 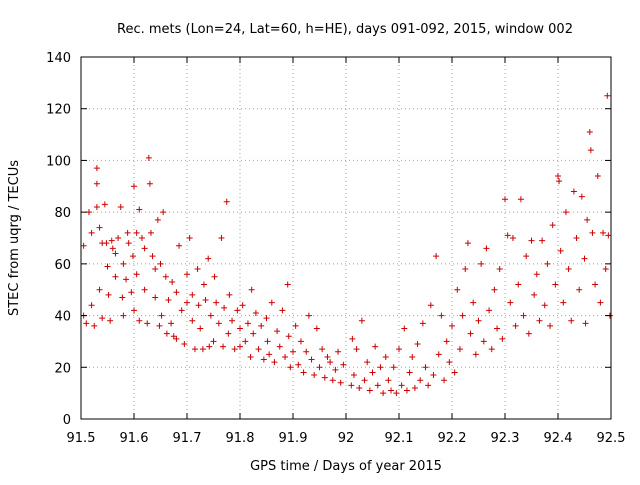 I want to click on x-tick-label: 91.7, so click(x=187, y=438).